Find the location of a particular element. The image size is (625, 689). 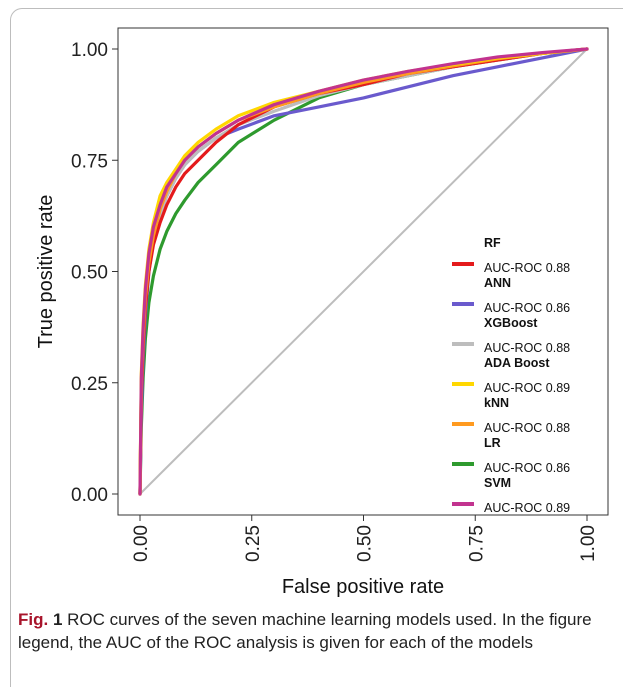

legend-label: kNN is located at coordinates (496, 403).